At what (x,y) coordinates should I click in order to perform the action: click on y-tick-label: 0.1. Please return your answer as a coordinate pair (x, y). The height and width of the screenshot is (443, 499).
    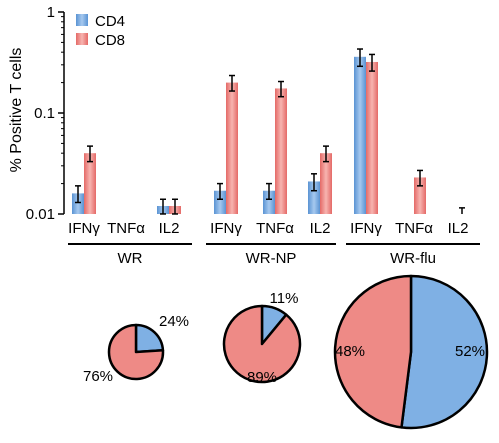
    Looking at the image, I should click on (44, 113).